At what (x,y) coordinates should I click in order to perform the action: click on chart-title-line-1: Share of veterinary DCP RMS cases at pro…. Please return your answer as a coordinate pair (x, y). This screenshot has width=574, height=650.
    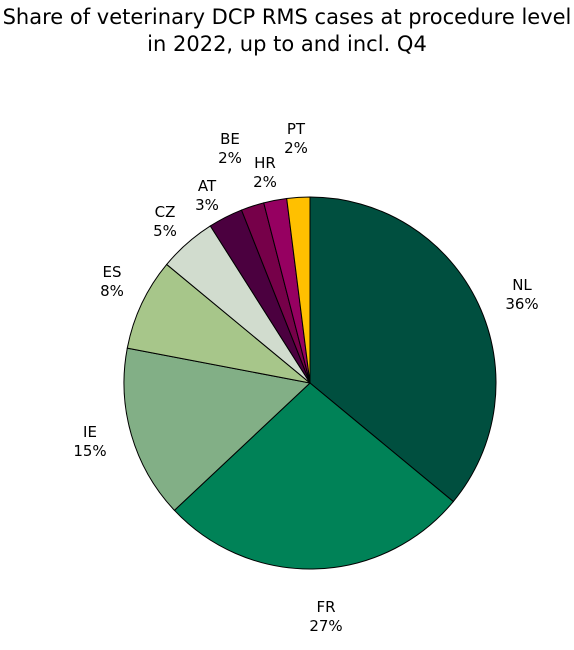
    Looking at the image, I should click on (287, 17).